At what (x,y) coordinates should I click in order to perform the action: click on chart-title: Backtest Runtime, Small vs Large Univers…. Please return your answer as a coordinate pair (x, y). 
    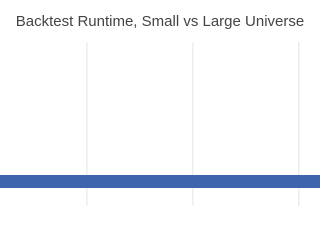
    Looking at the image, I should click on (160, 21).